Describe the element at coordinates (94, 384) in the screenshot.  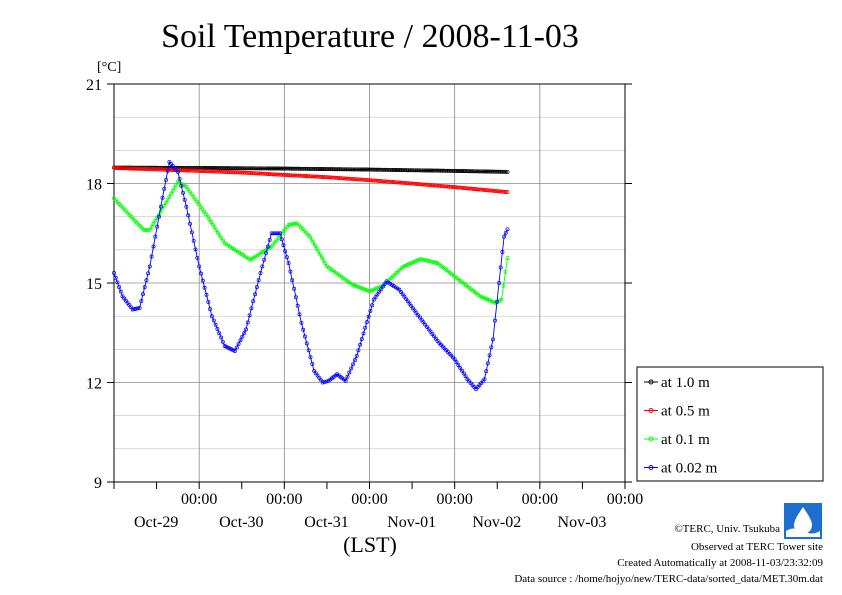
I see `y-tick-label: 12` at that location.